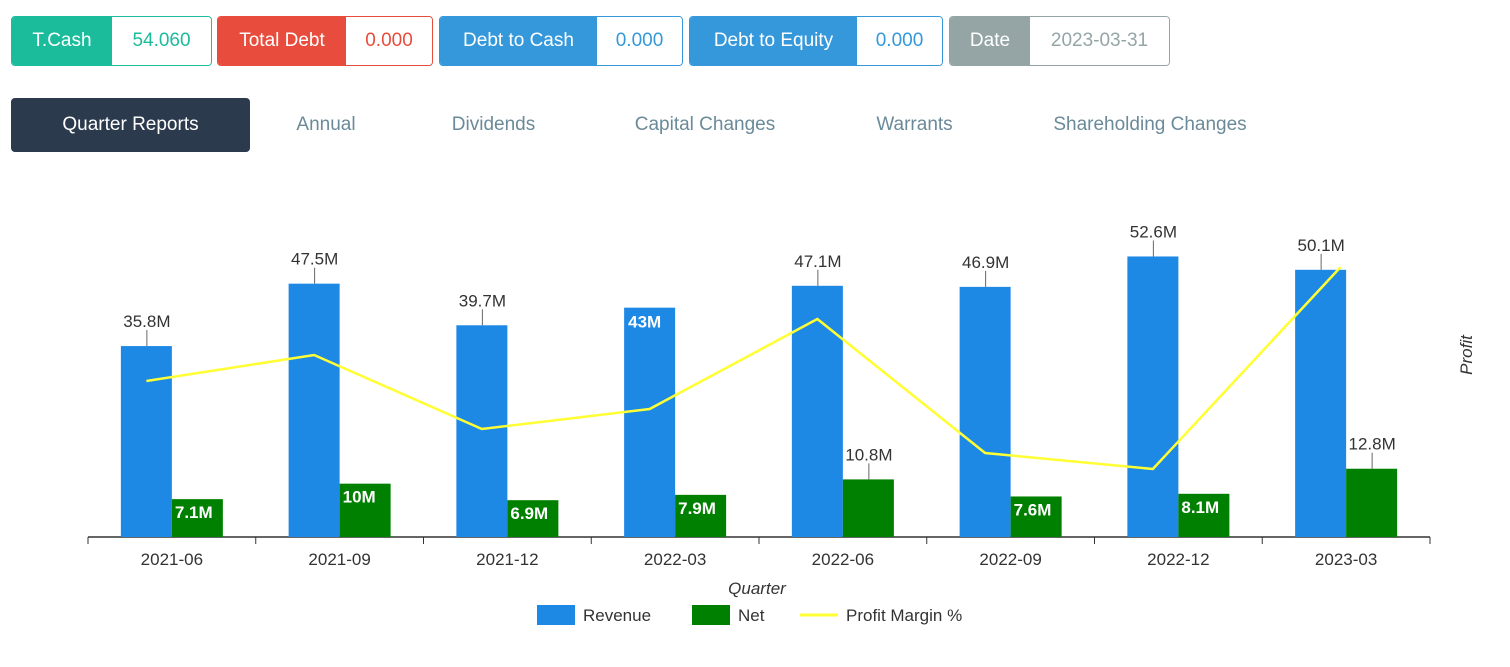 Image resolution: width=1510 pixels, height=667 pixels. I want to click on x-tick-label: 2022-06, so click(843, 559).